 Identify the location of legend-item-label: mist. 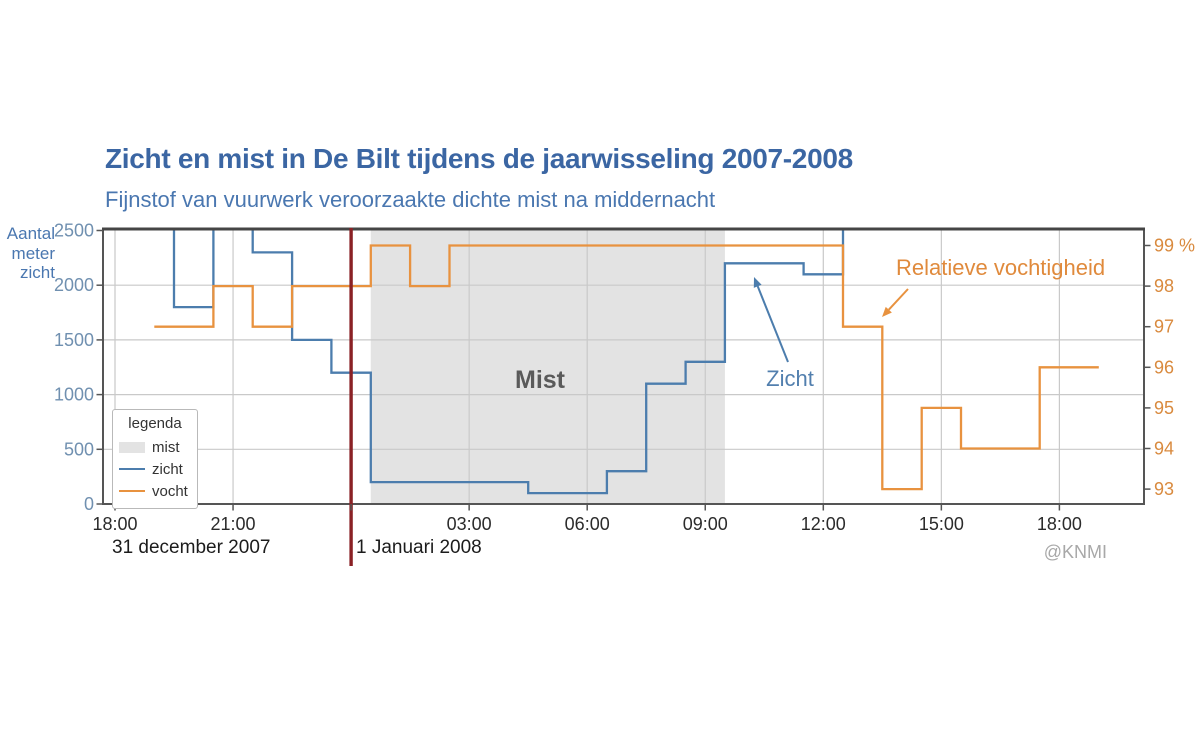
(166, 447).